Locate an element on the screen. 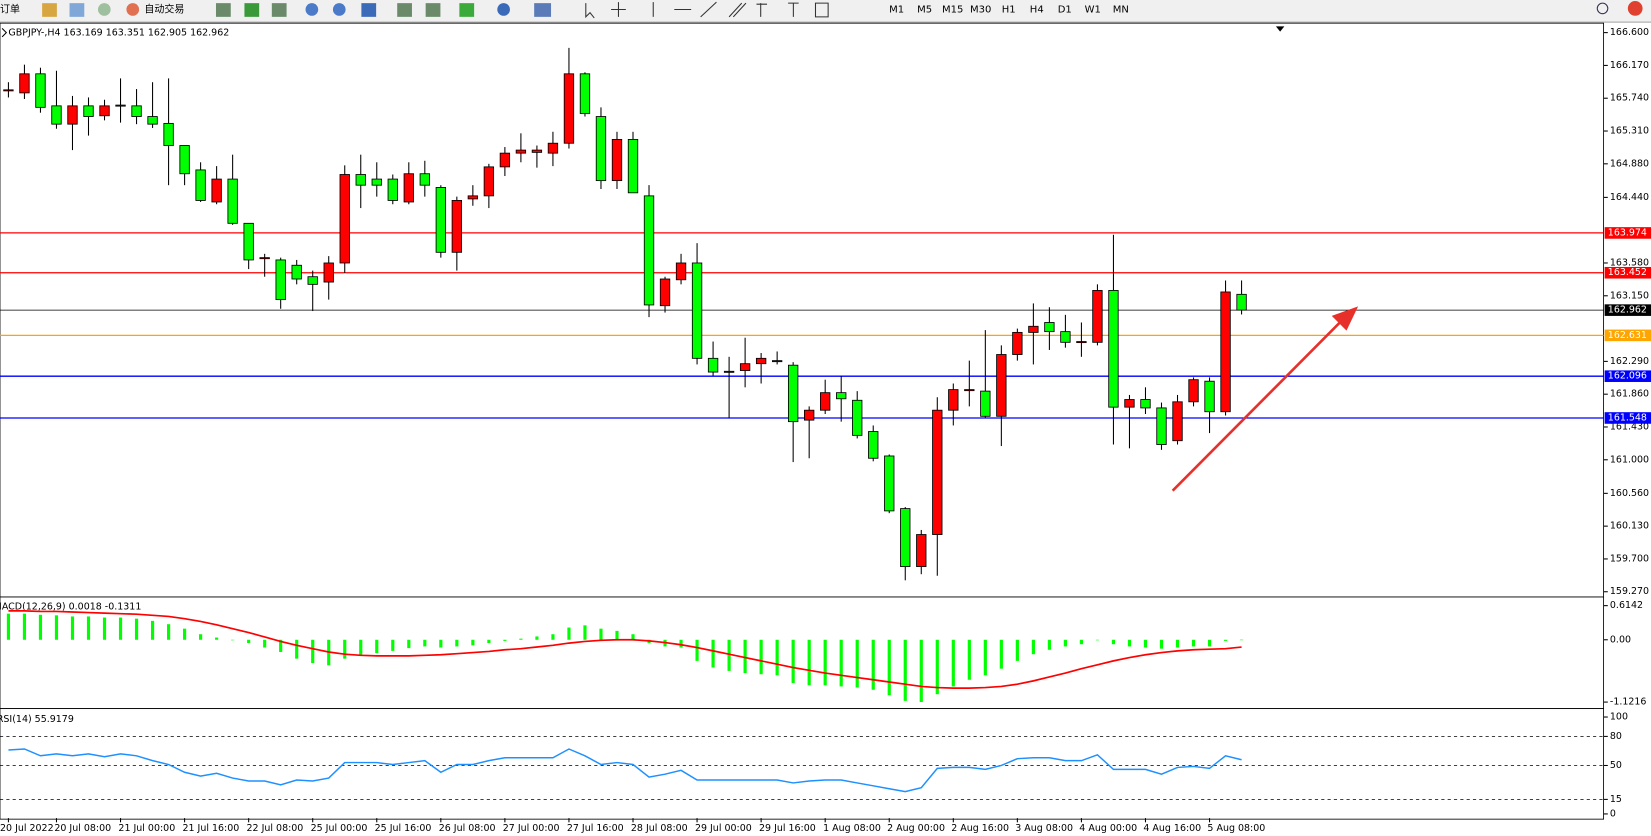 This screenshot has height=836, width=1651. auto-trade-button: 自动交易 is located at coordinates (164, 8).